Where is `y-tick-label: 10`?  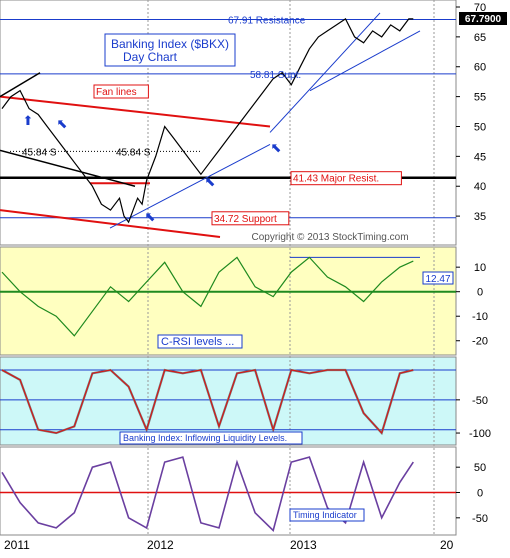
y-tick-label: 10 is located at coordinates (480, 268).